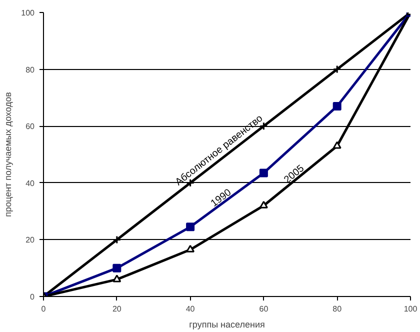 The width and height of the screenshot is (420, 332). Describe the element at coordinates (191, 309) in the screenshot. I see `x-tick-label: 40` at that location.